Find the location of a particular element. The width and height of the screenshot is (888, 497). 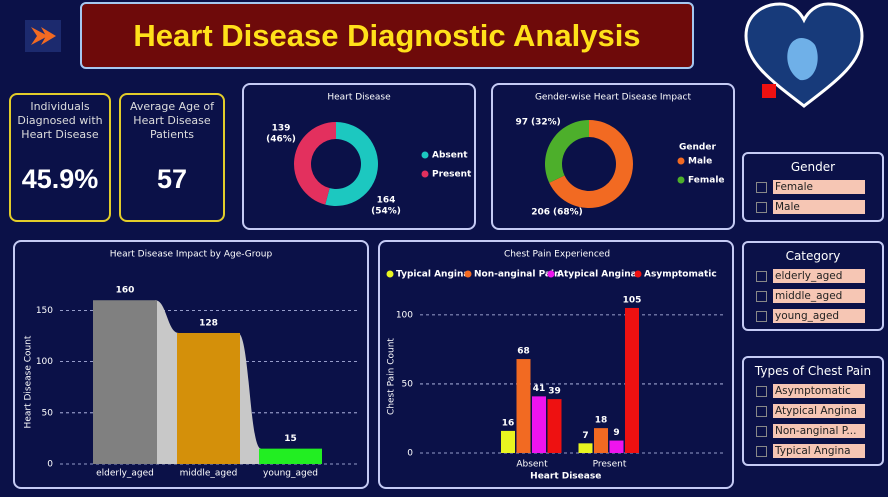

kpi-label: Individuals Diagnosed with Heart Disease is located at coordinates (60, 120).